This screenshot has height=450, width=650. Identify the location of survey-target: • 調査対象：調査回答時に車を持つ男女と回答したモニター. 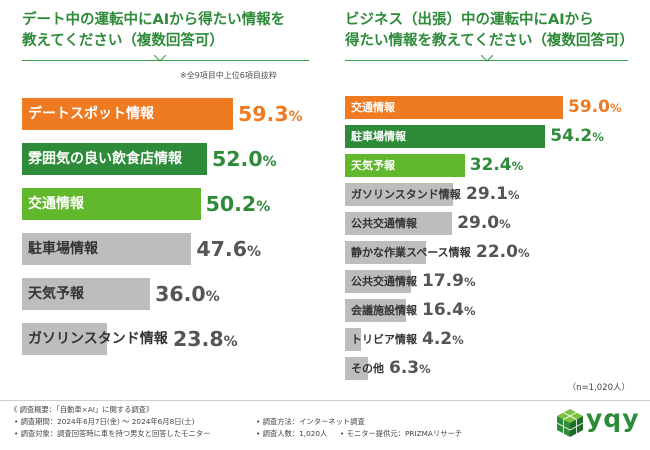
(112, 433).